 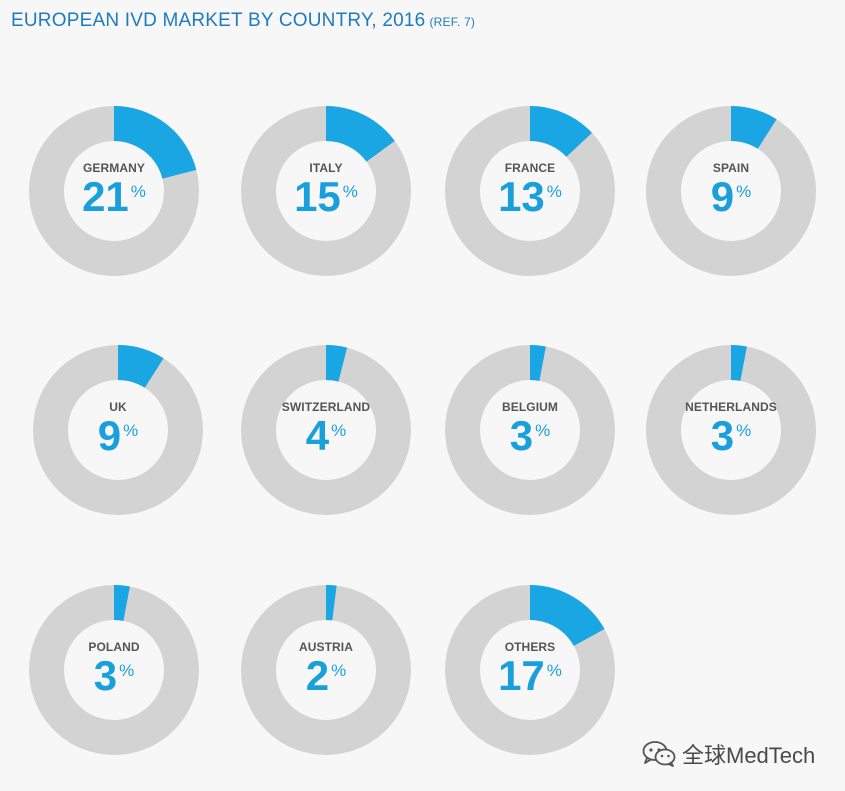 I want to click on donut-switzerland-value-number: 4, so click(x=317, y=435).